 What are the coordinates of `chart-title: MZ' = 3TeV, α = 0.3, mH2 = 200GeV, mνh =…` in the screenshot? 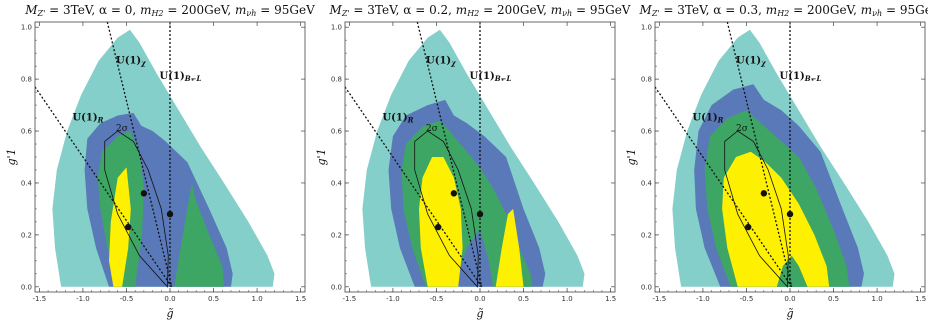 It's located at (783, 10).